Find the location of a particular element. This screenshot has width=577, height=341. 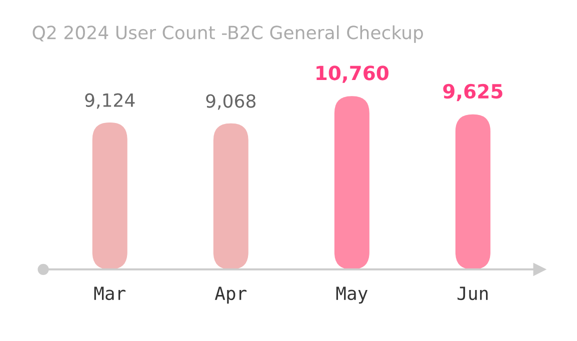

x-tick-label: Jun is located at coordinates (473, 293).